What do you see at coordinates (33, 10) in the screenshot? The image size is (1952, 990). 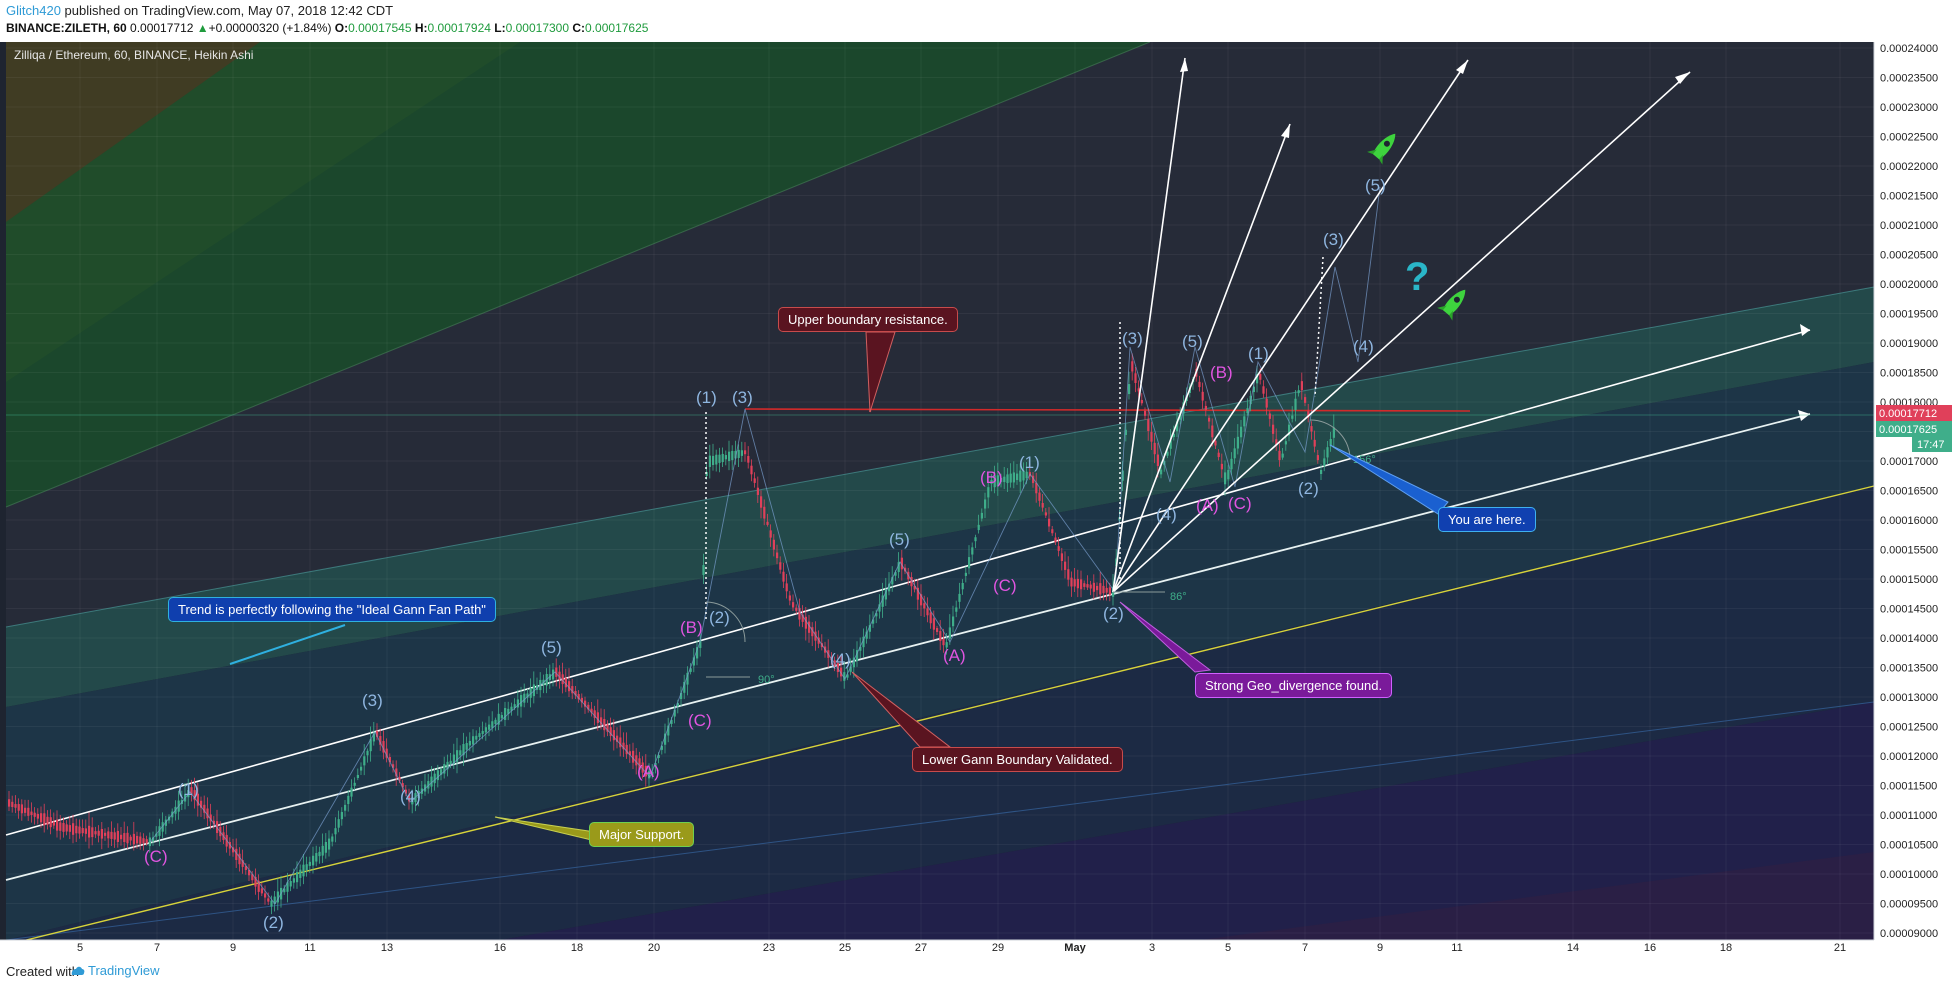 I see `author-link: Glitch420` at bounding box center [33, 10].